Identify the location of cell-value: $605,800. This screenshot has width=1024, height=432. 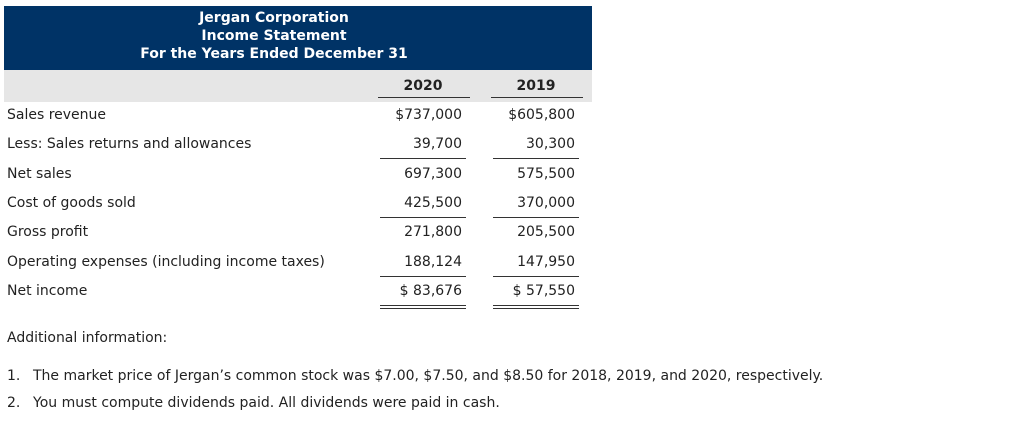
(541, 115).